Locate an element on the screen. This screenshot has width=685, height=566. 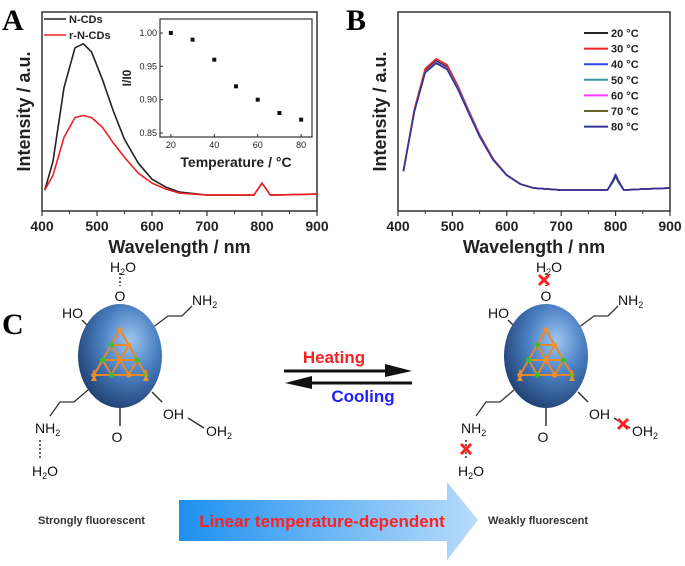
trend-arrow-label: Linear temperature-dependent is located at coordinates (322, 521).